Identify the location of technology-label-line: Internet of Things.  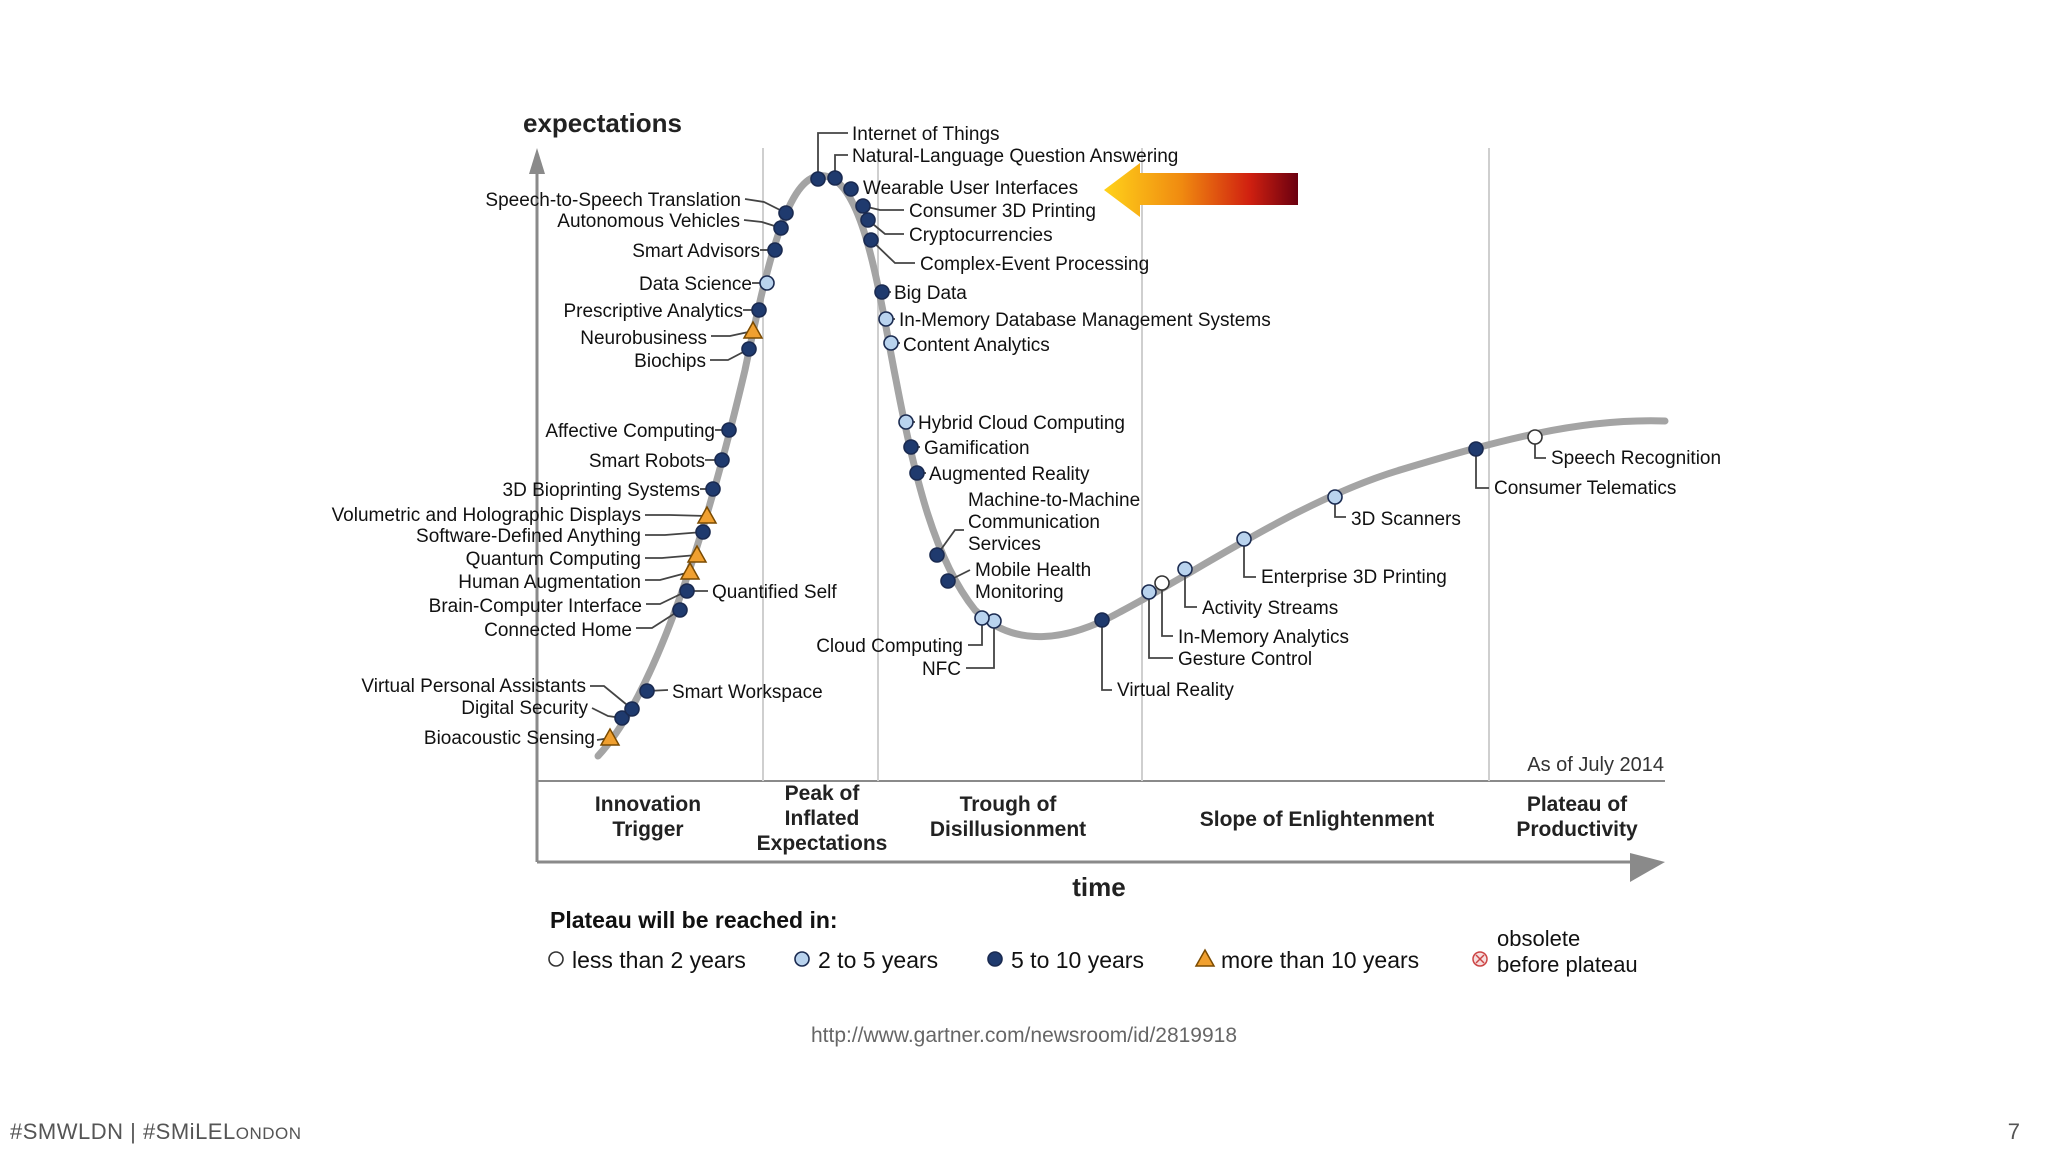
(926, 134).